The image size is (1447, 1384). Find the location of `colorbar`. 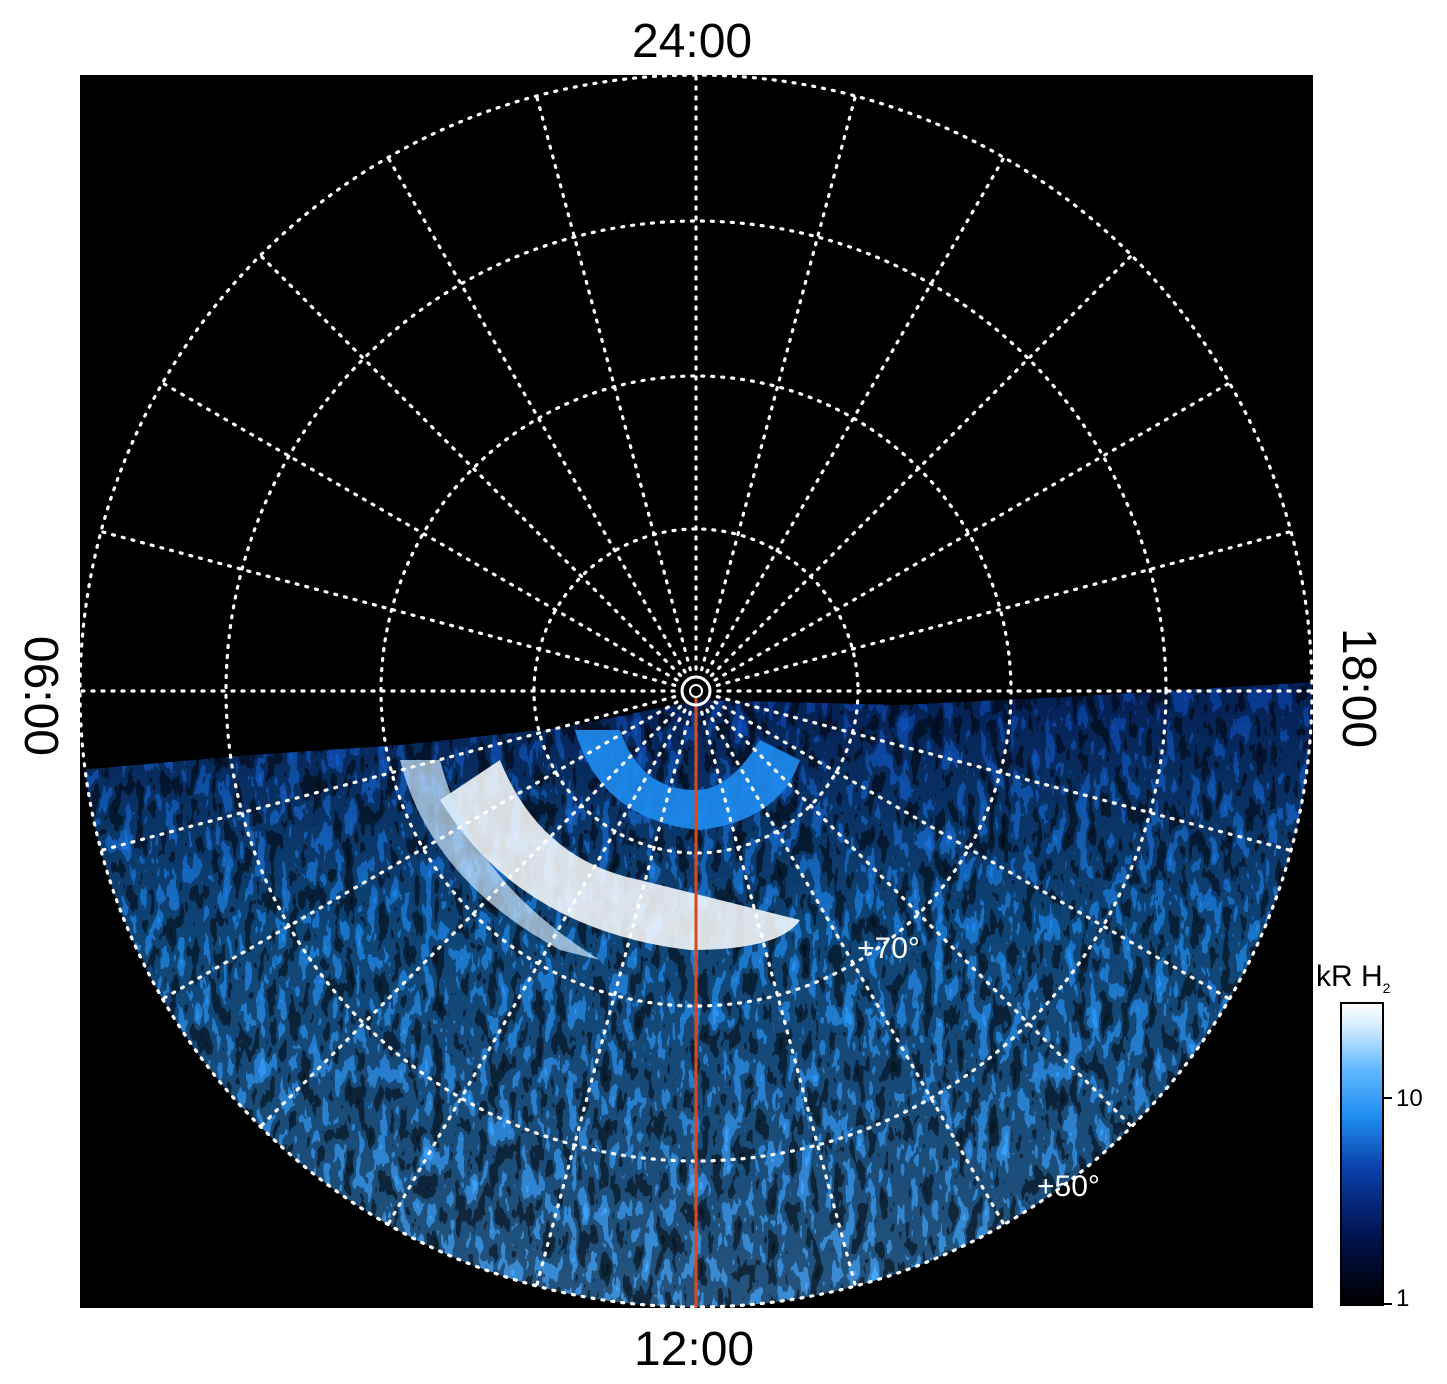

colorbar is located at coordinates (1362, 1154).